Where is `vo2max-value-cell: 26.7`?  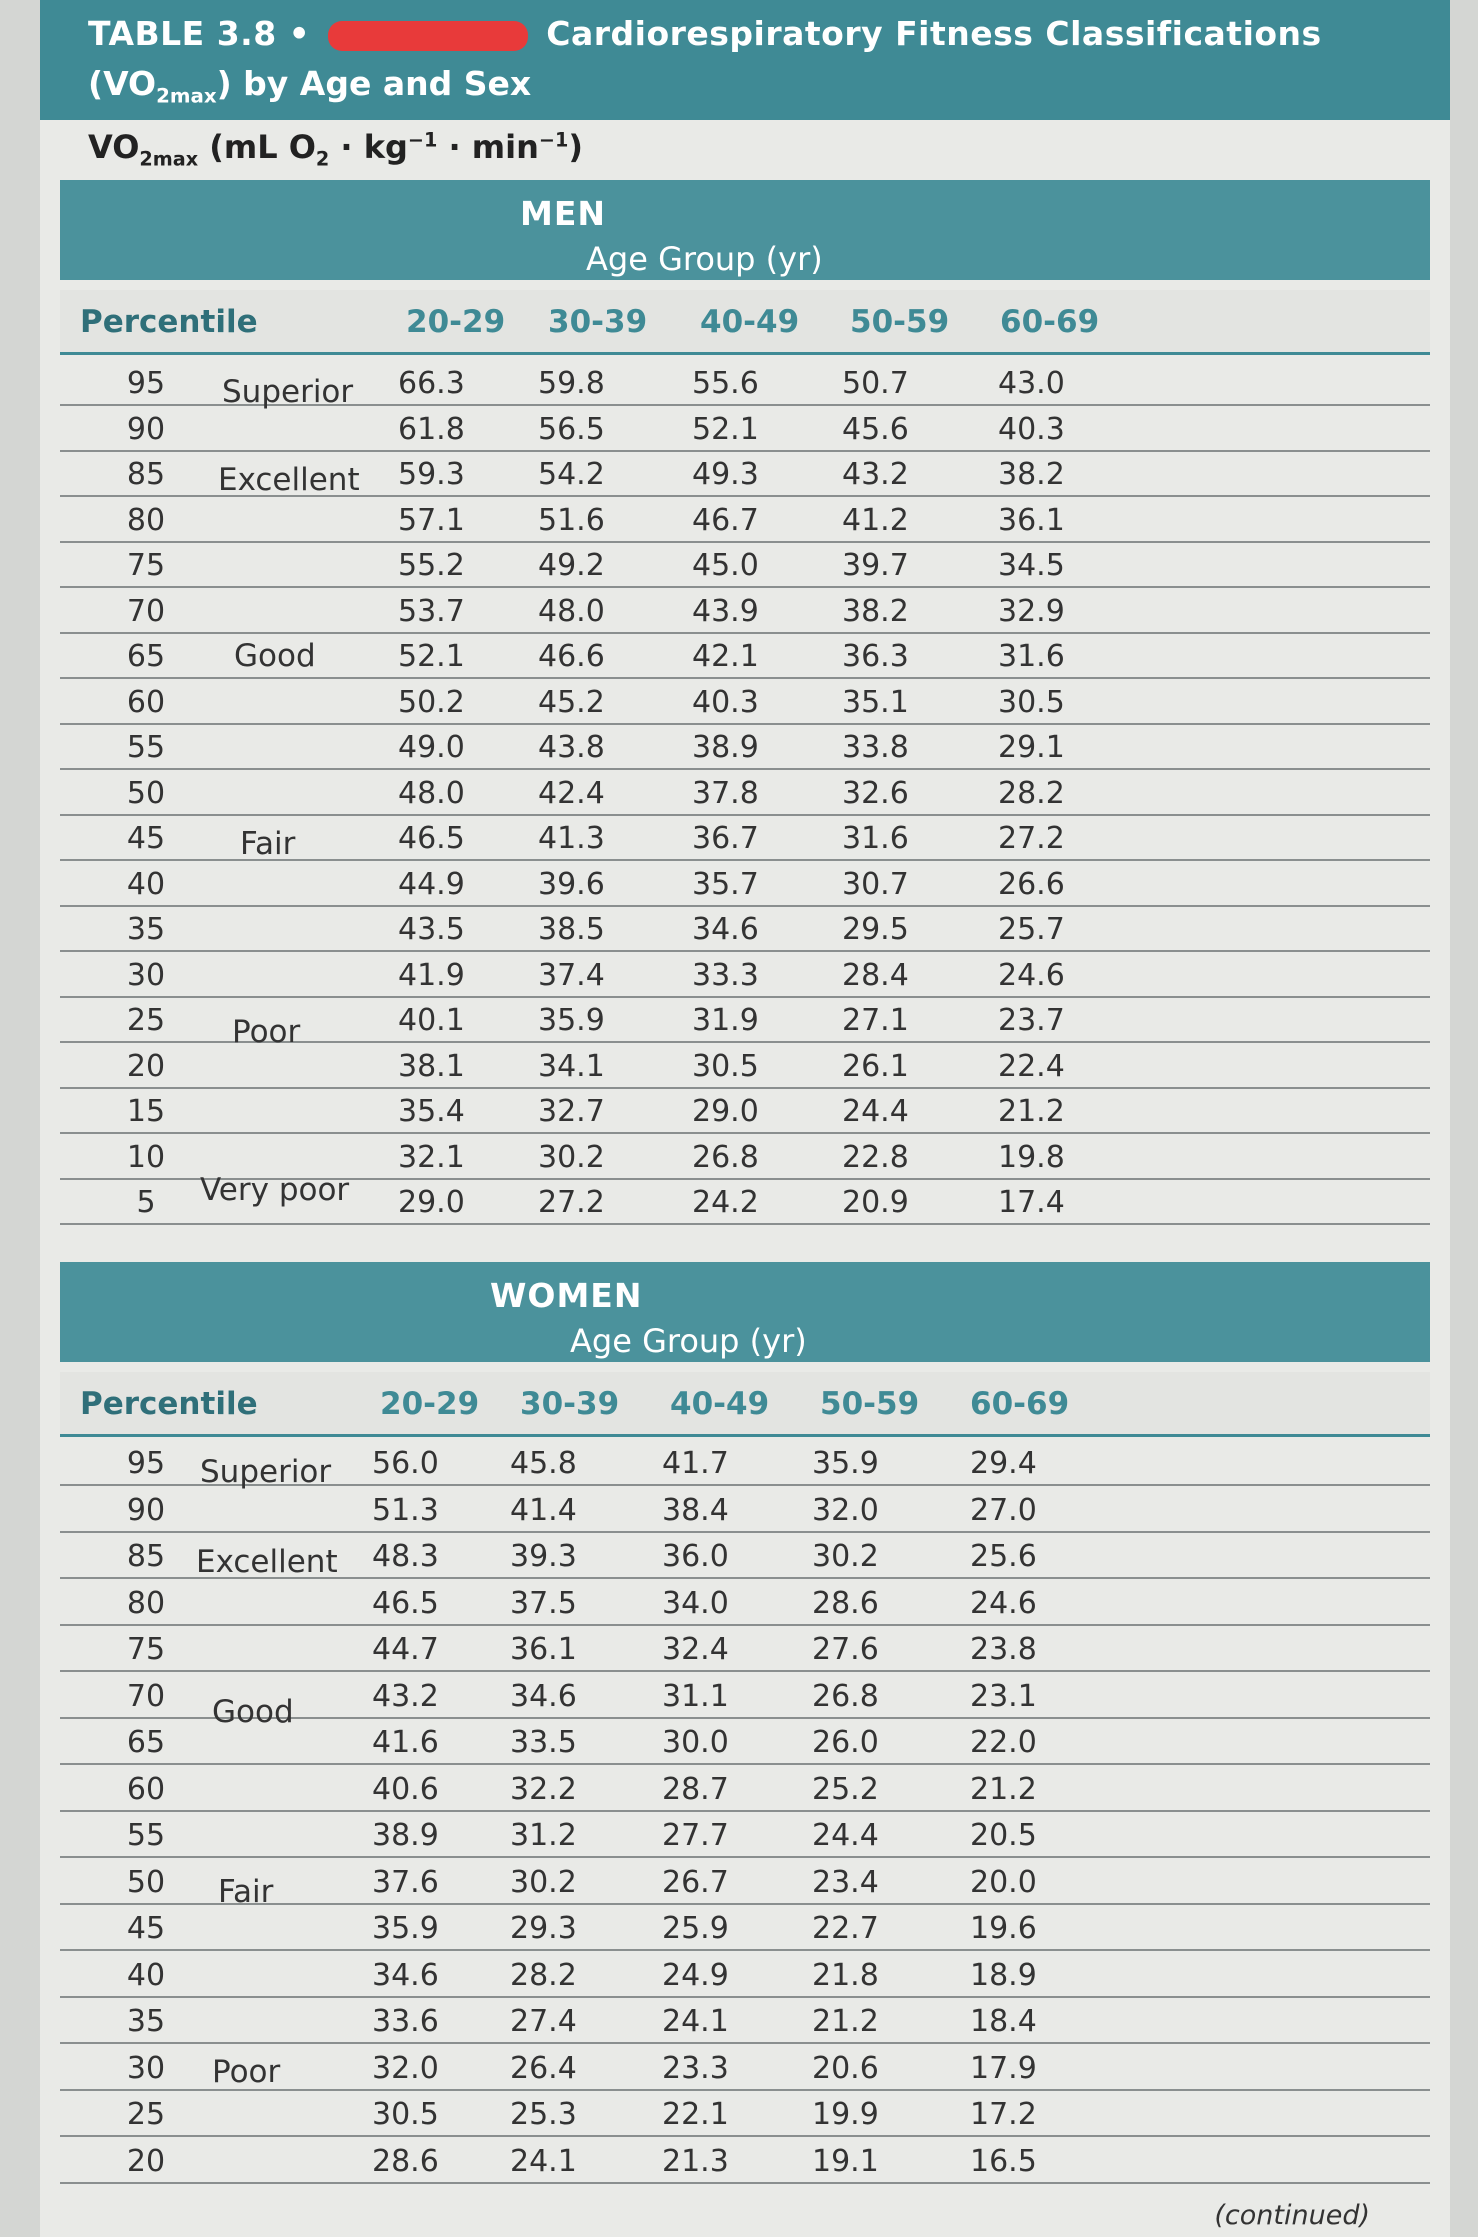 vo2max-value-cell: 26.7 is located at coordinates (695, 1882).